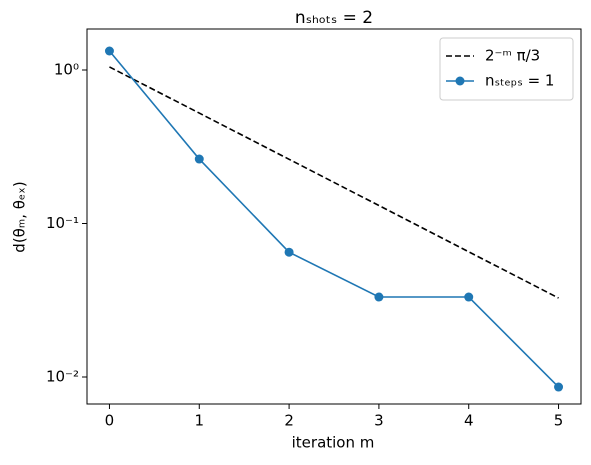 This screenshot has width=591, height=465. Describe the element at coordinates (333, 443) in the screenshot. I see `x-axis-label: iteration m` at that location.